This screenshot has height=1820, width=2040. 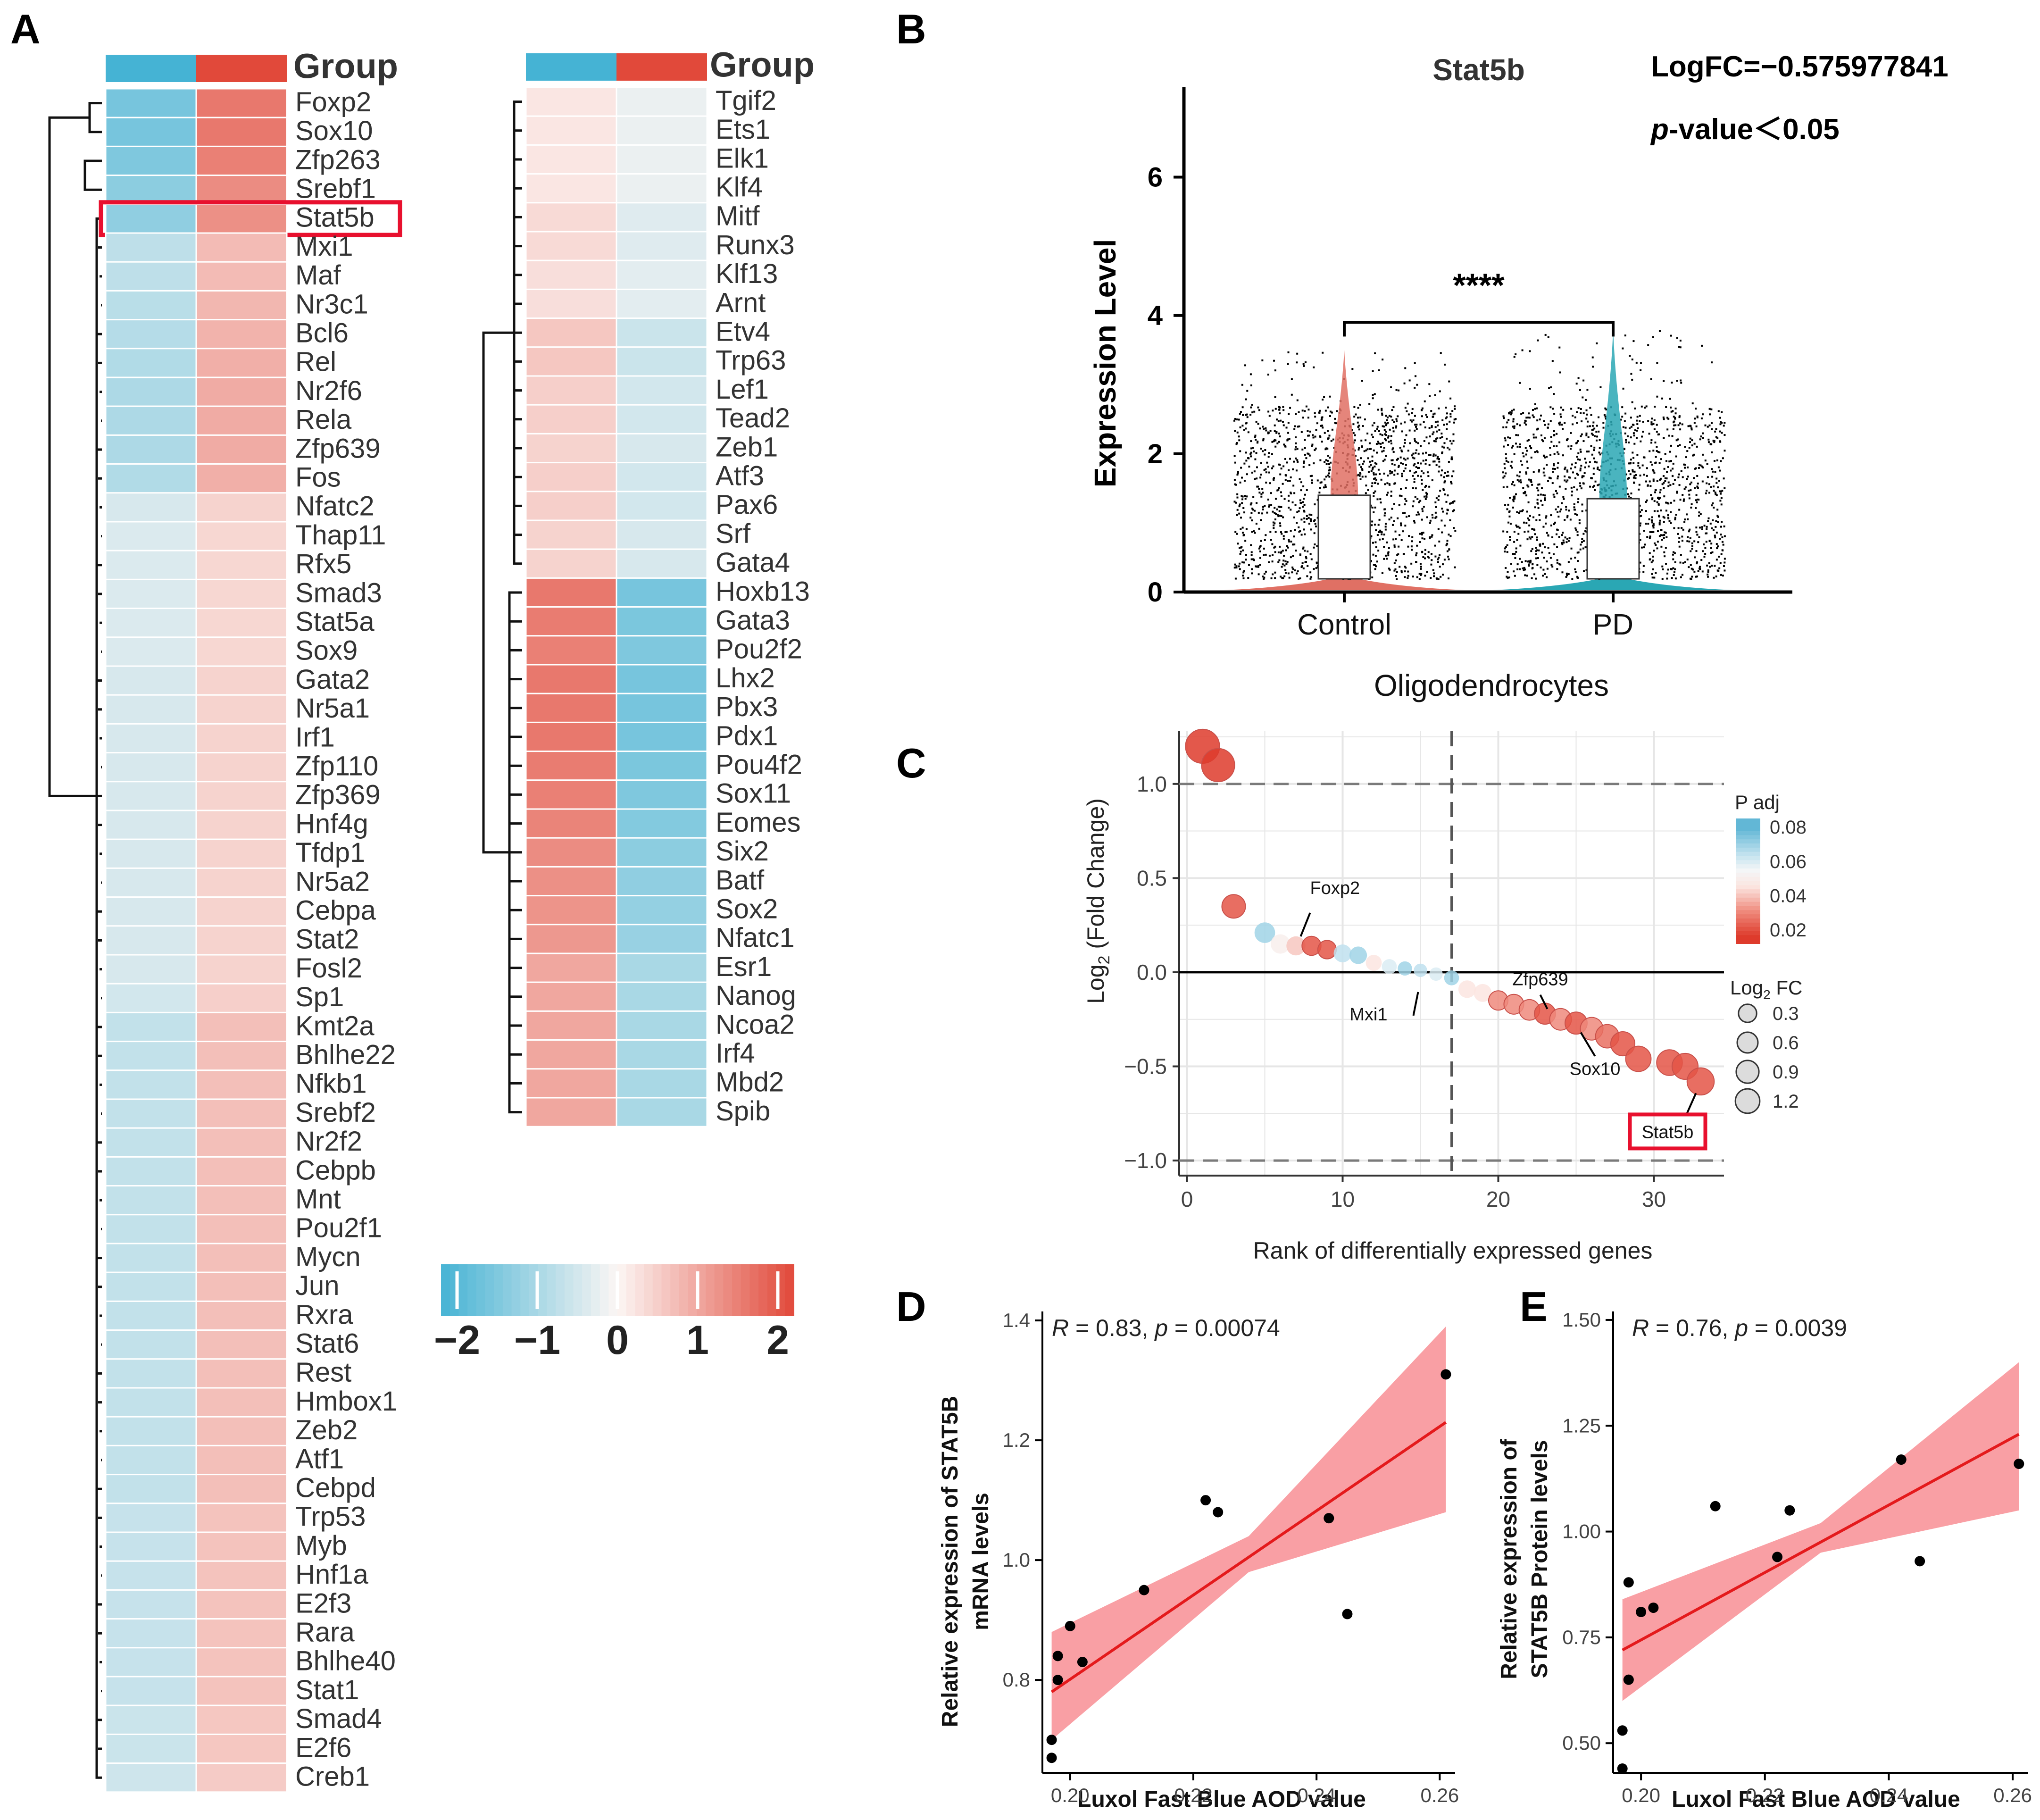 What do you see at coordinates (1105, 363) in the screenshot?
I see `violin-y-label: Expression Level` at bounding box center [1105, 363].